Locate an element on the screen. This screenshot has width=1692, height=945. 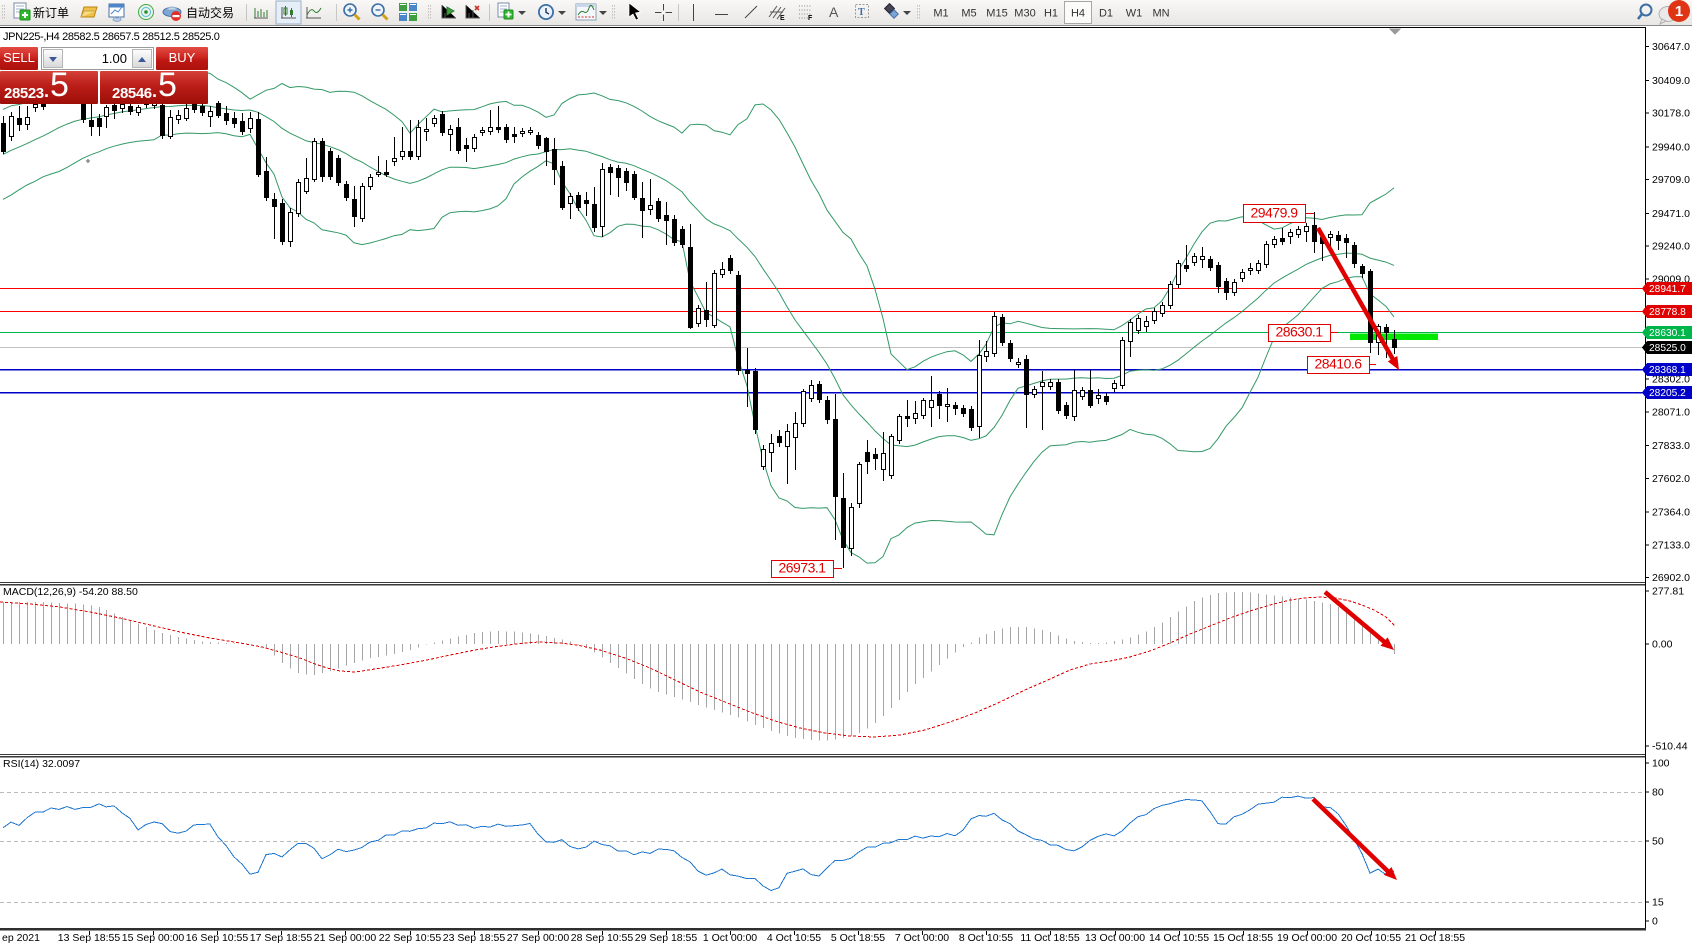
svg-text: M1 is located at coordinates (940, 14).